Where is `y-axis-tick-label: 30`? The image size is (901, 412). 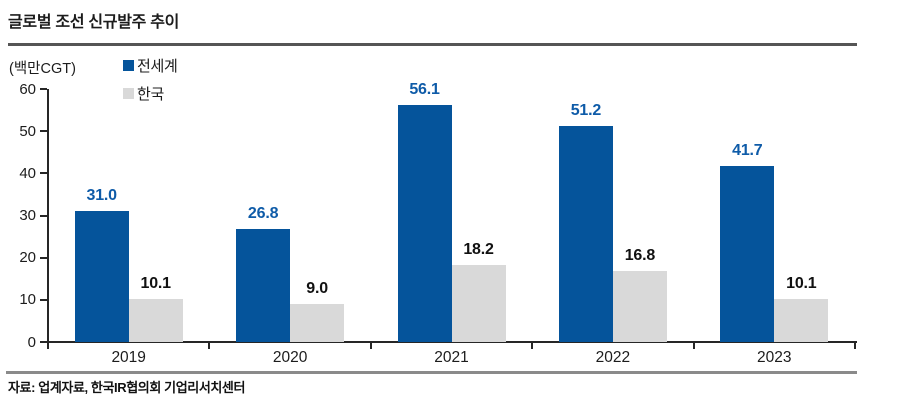
y-axis-tick-label: 30 is located at coordinates (27, 215).